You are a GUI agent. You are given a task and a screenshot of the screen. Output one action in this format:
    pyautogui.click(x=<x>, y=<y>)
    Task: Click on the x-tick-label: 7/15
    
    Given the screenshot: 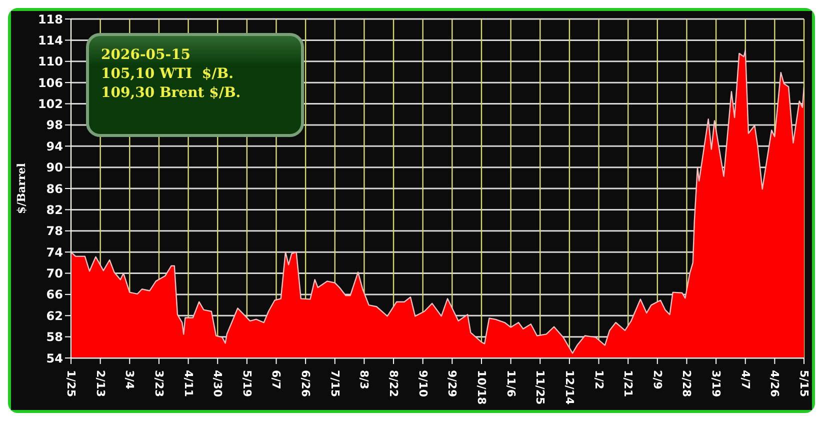 What is the action you would take?
    pyautogui.click(x=335, y=383)
    